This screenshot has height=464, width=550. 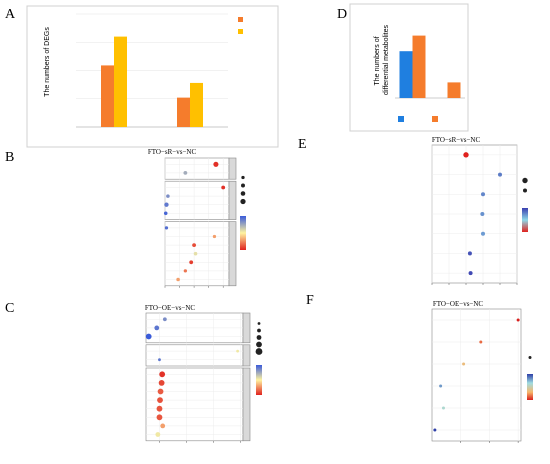 What do you see at coordinates (159, 360) in the screenshot?
I see `panel-c-point-arginine-and-proline-metabolism` at bounding box center [159, 360].